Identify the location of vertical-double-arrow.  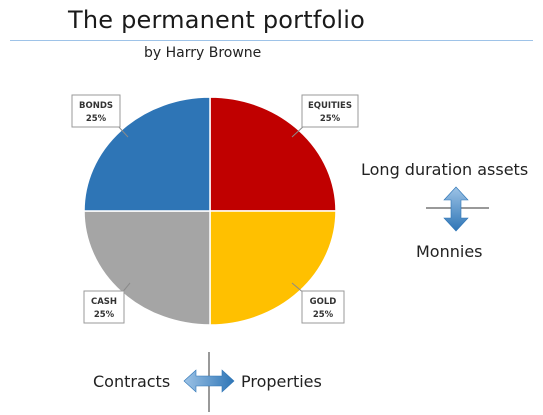
(457, 209).